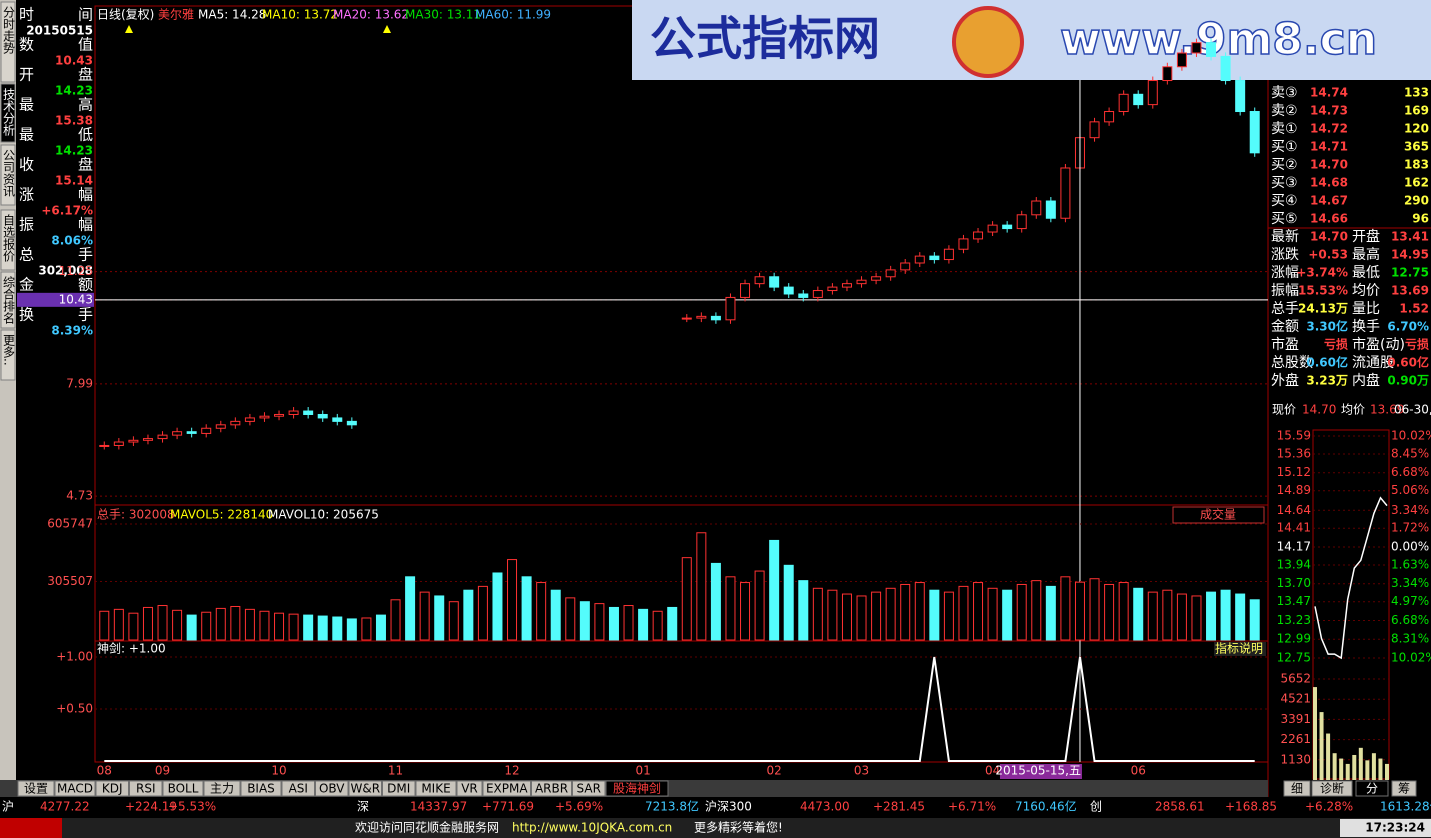  I want to click on indicator-line, so click(679, 709).